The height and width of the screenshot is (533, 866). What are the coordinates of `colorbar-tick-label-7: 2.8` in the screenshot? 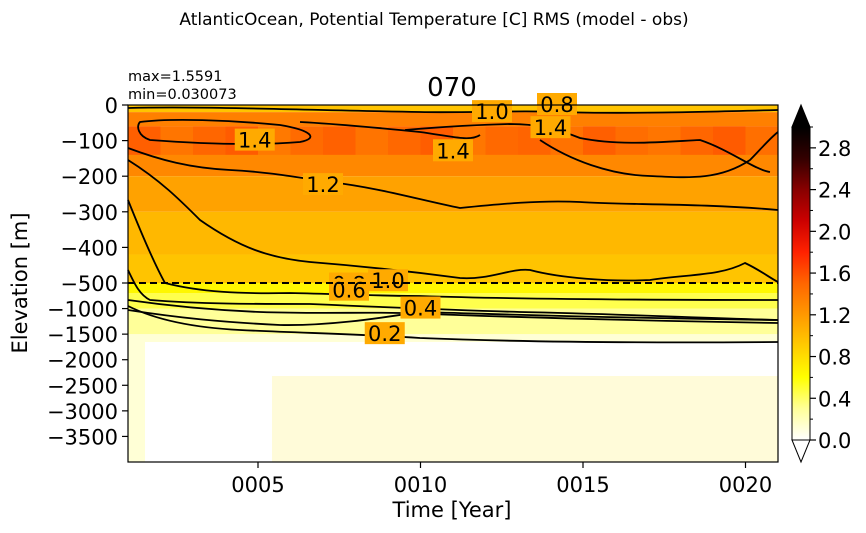 It's located at (834, 149).